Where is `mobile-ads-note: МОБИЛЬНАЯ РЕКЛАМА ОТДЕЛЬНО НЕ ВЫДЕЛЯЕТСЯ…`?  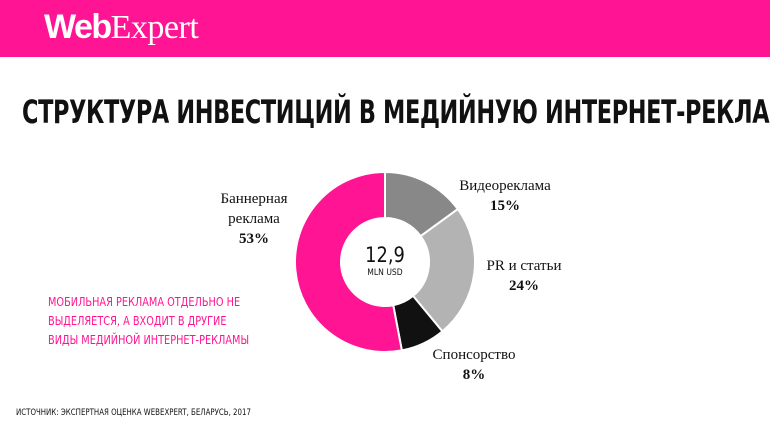 mobile-ads-note: МОБИЛЬНАЯ РЕКЛАМА ОТДЕЛЬНО НЕ ВЫДЕЛЯЕТСЯ… is located at coordinates (165, 320).